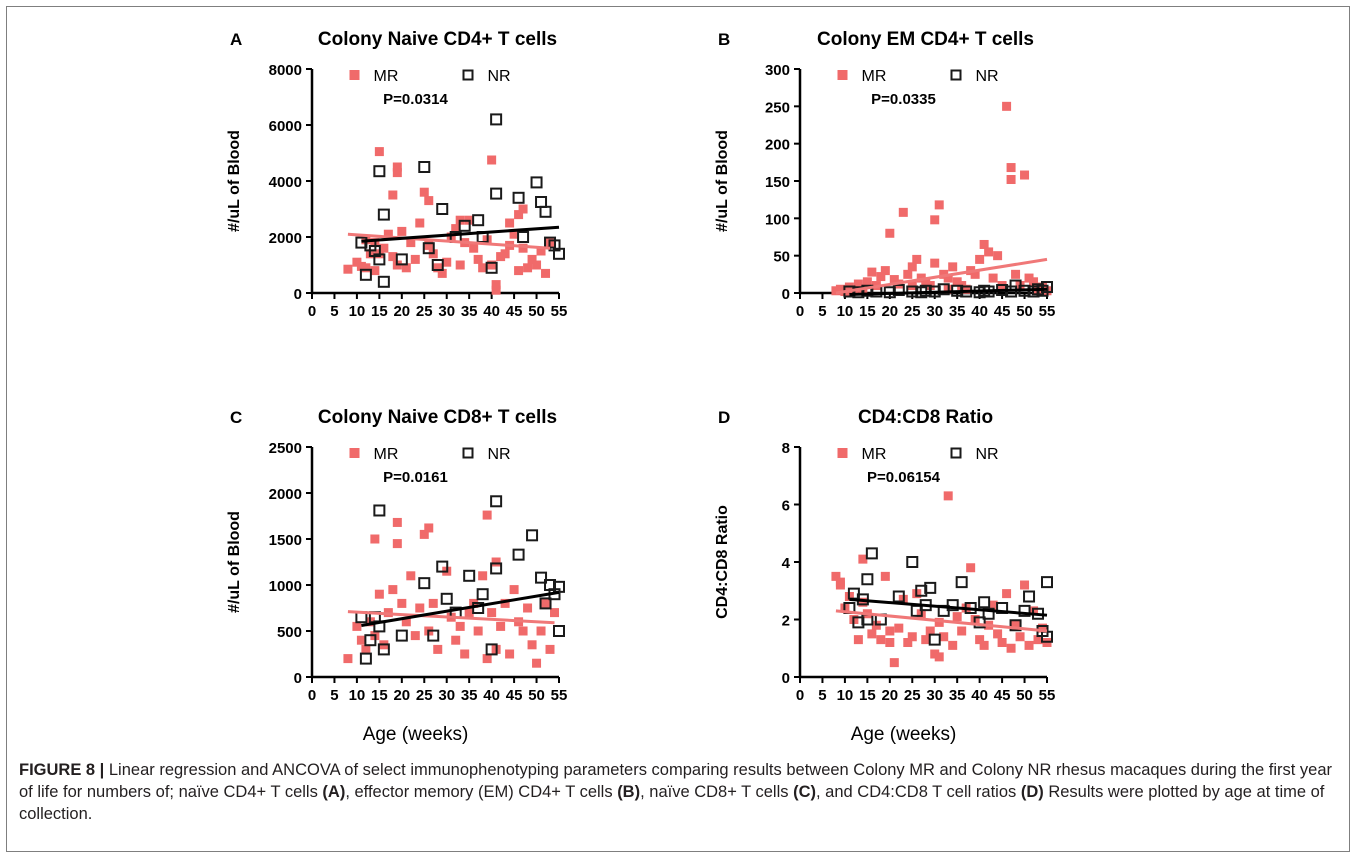 Image resolution: width=1357 pixels, height=860 pixels. I want to click on x-tick-label: 15, so click(867, 695).